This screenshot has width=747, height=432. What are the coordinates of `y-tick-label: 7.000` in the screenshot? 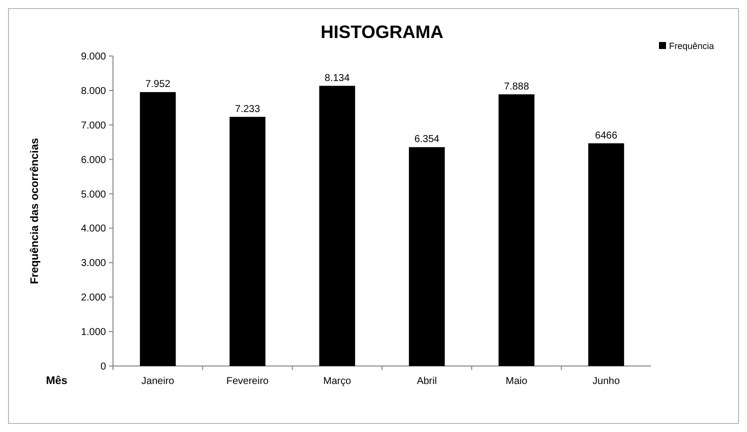 It's located at (93, 126).